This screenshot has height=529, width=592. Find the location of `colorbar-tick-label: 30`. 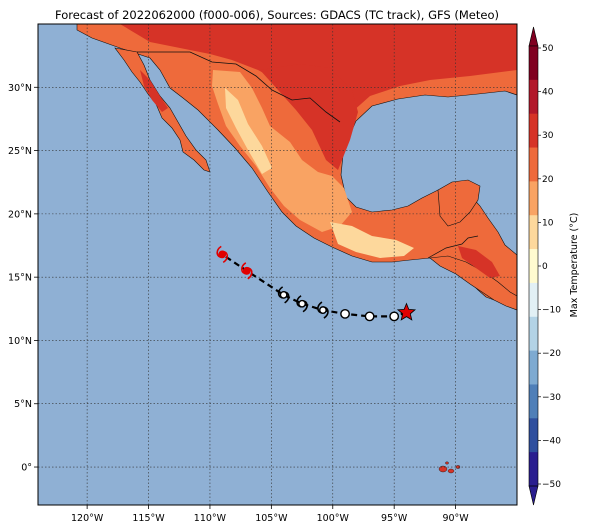

colorbar-tick-label: 30 is located at coordinates (548, 136).